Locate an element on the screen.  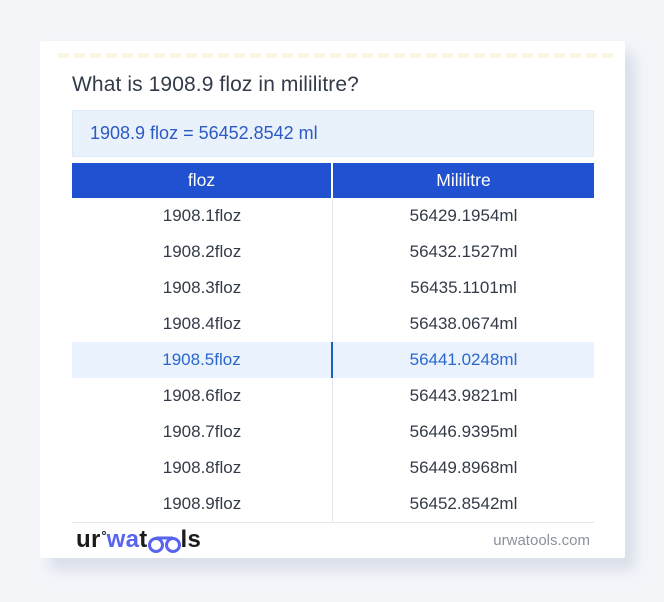
column-header-floz: floz is located at coordinates (202, 180).